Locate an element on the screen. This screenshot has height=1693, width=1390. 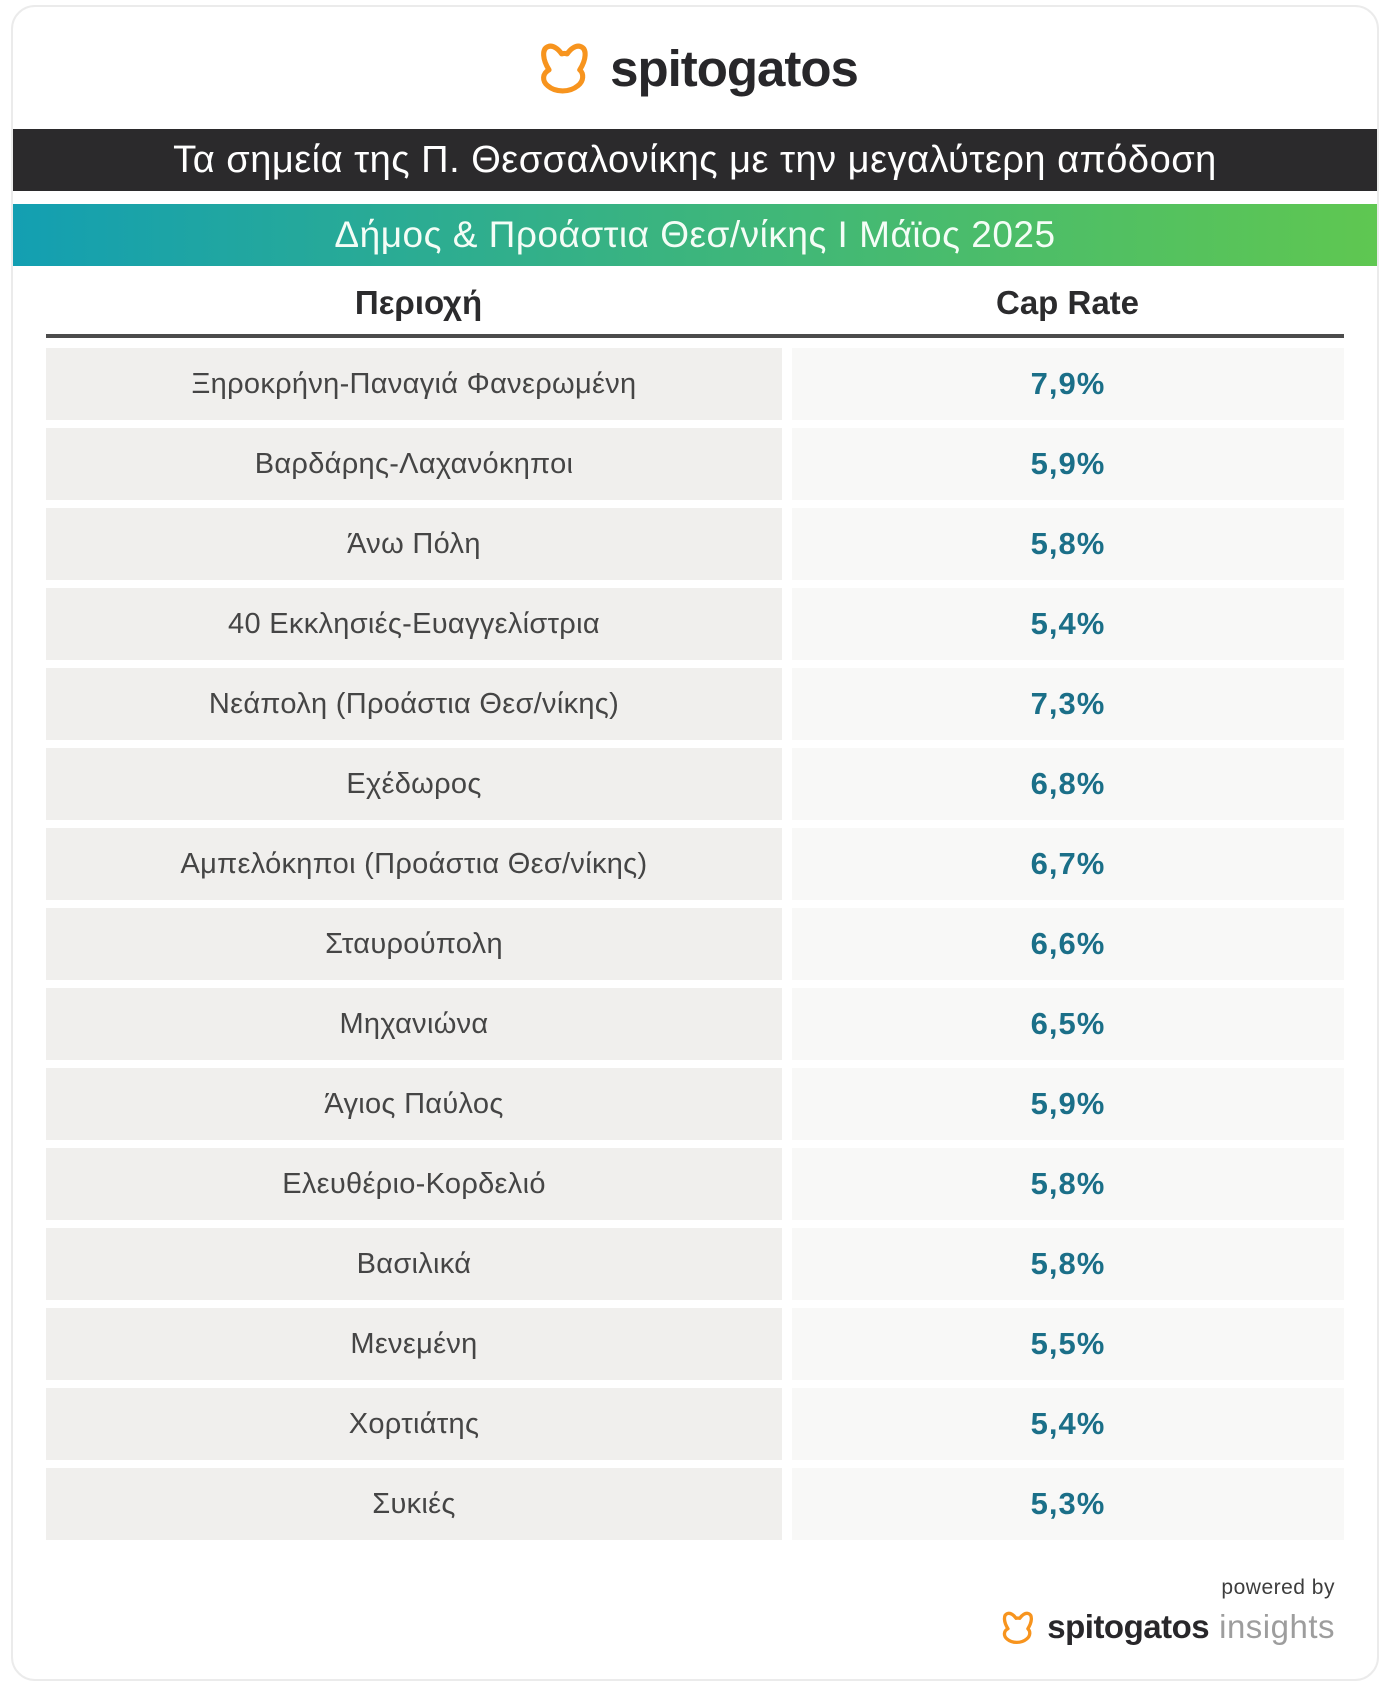
cap-rate-value: 7,9% is located at coordinates (1068, 383).